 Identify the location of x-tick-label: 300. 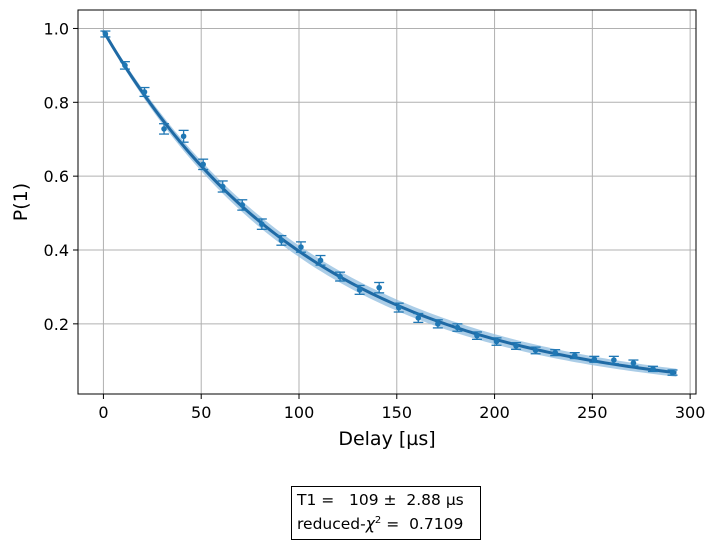
(690, 412).